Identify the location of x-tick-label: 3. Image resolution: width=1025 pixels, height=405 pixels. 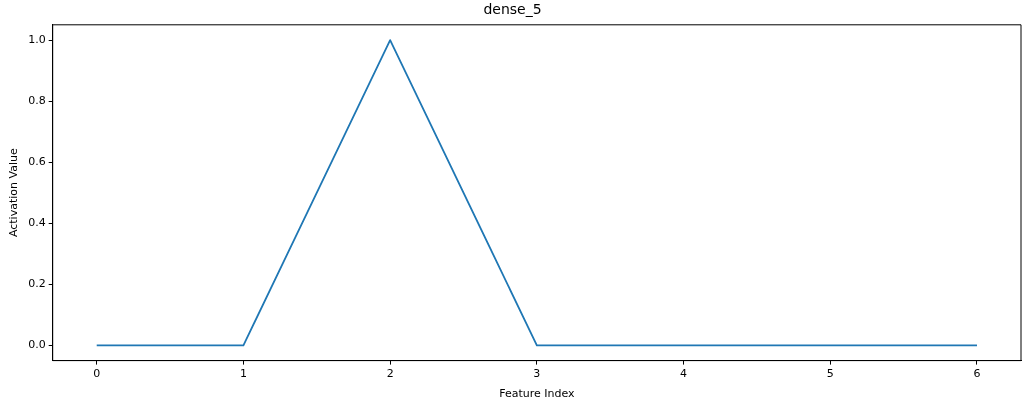
(537, 374).